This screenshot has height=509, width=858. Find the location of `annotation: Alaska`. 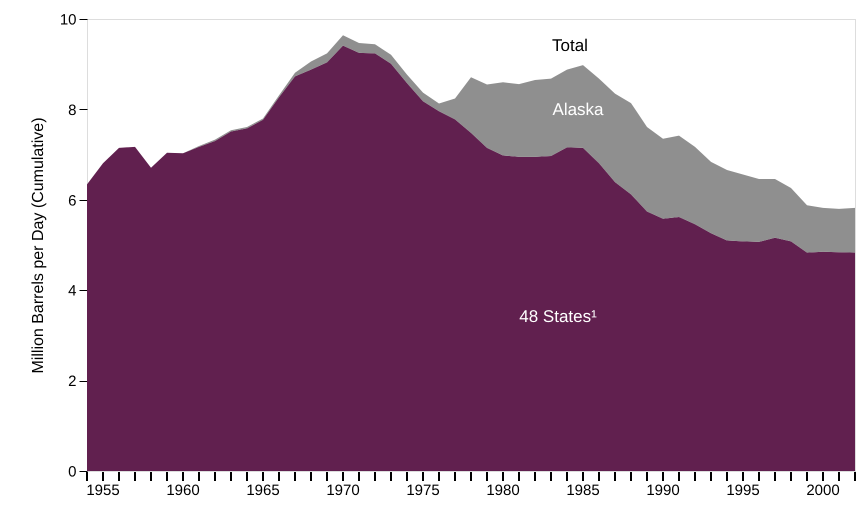

annotation: Alaska is located at coordinates (578, 109).